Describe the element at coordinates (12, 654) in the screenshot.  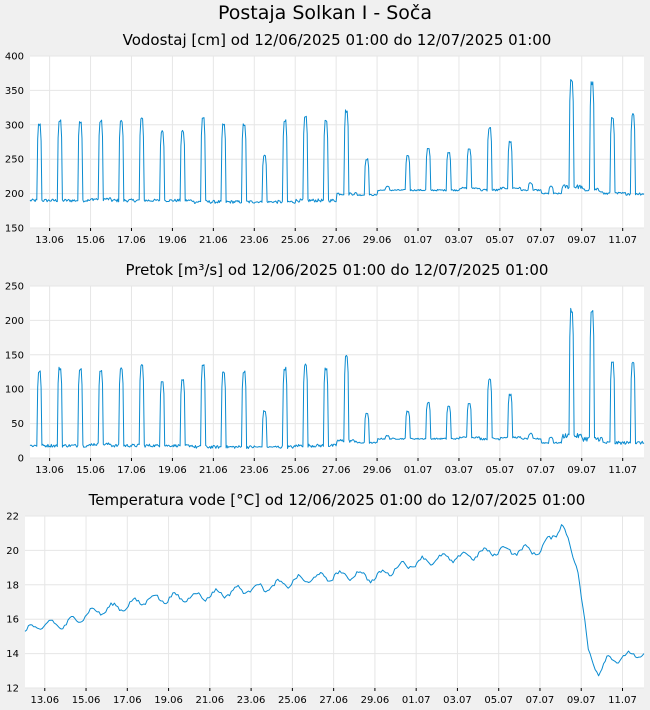
I see `y-tick-label: 14` at that location.